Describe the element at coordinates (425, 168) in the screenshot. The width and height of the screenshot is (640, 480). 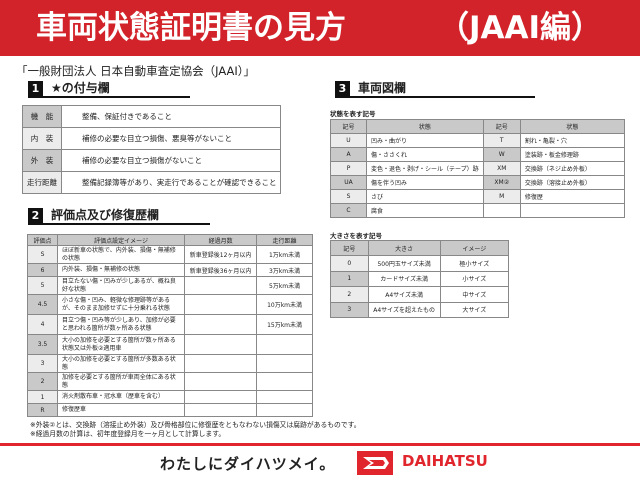
I see `table-cell: 変色・退色・剥げ・シール（テープ）跡` at that location.